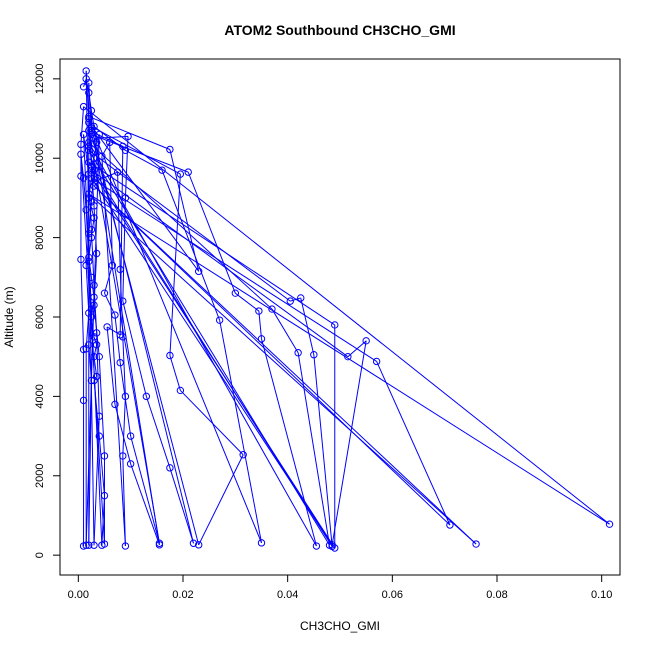 The height and width of the screenshot is (650, 650). Describe the element at coordinates (601, 595) in the screenshot. I see `x-tick-label: 0.10` at that location.